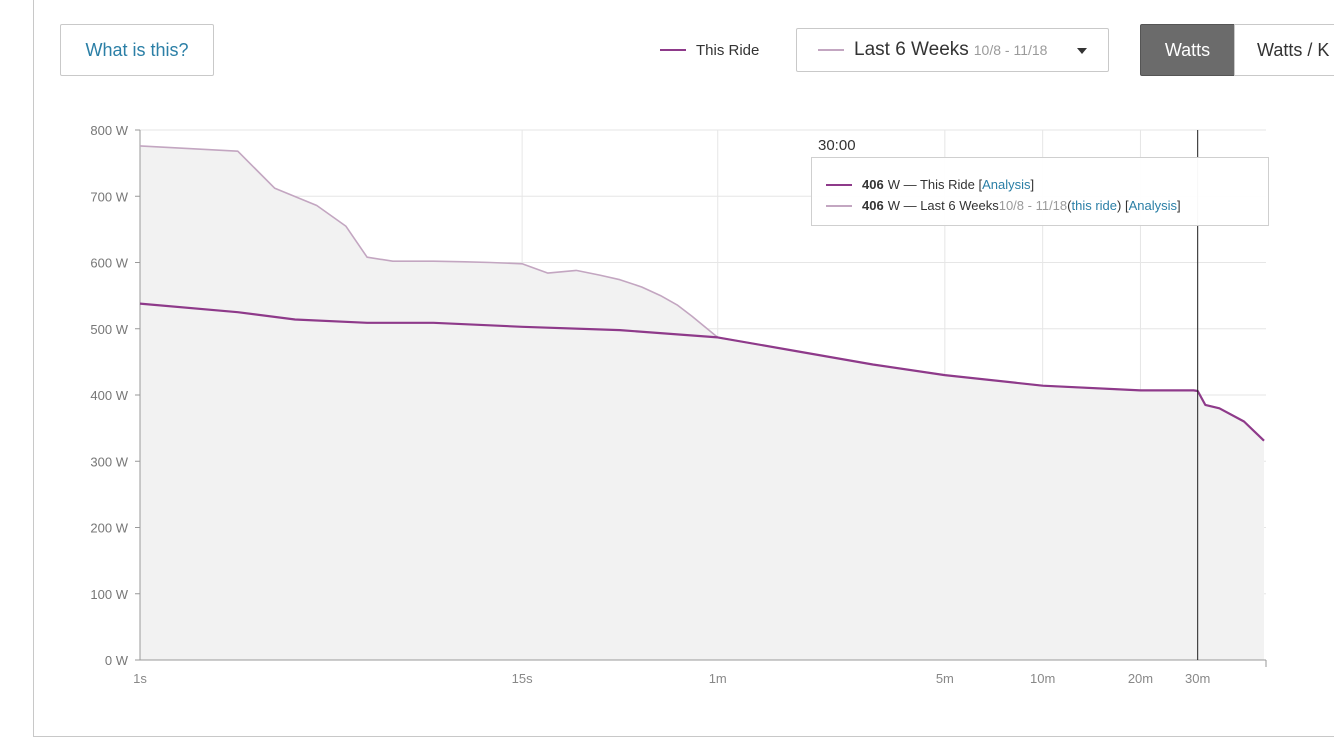 The image size is (1334, 750). What do you see at coordinates (1152, 205) in the screenshot?
I see `tooltip-last-6-weeks-analysis-link: Analysis` at bounding box center [1152, 205].